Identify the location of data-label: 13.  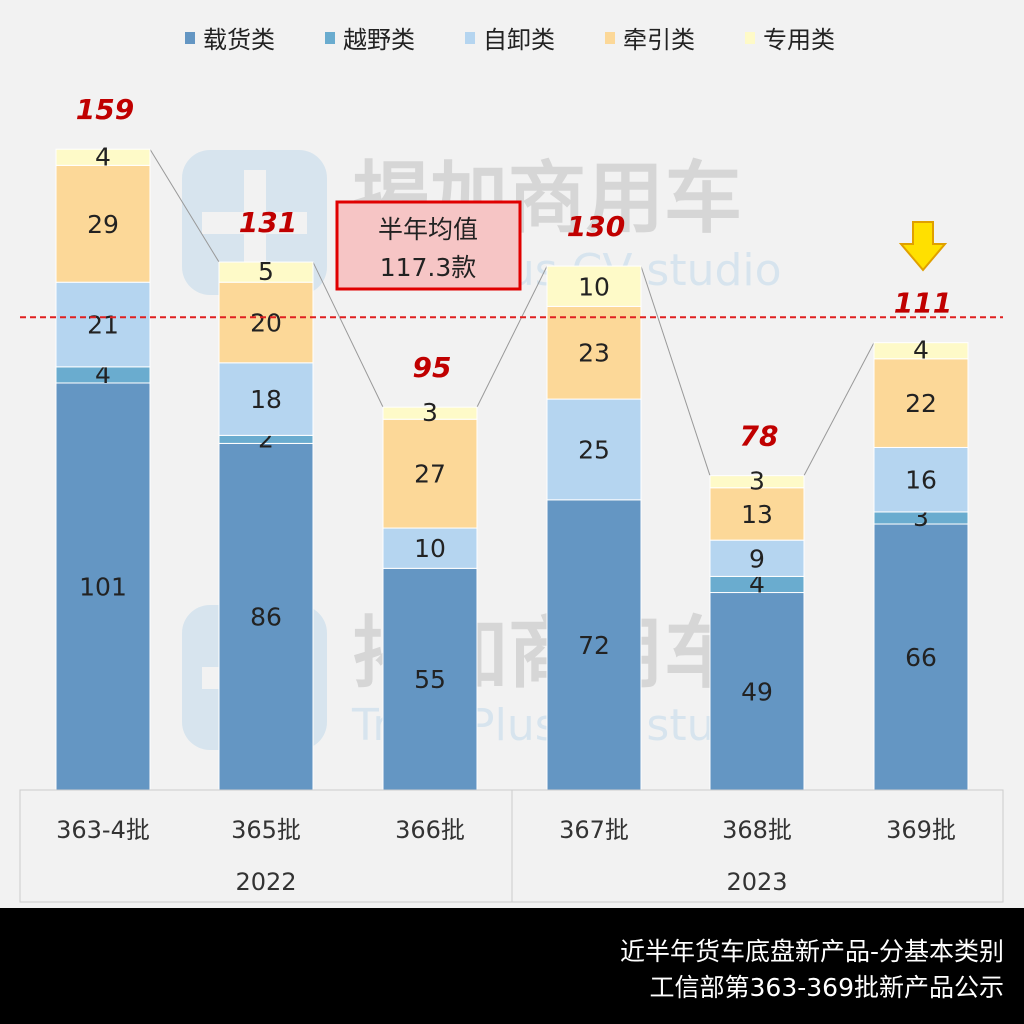
(757, 514).